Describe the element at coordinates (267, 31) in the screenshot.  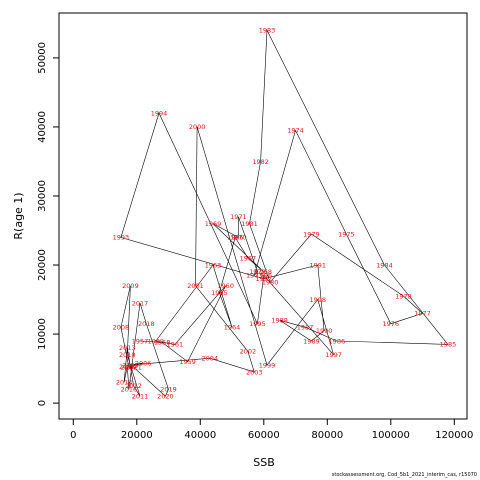
I see `point-label-1983: 1983` at that location.